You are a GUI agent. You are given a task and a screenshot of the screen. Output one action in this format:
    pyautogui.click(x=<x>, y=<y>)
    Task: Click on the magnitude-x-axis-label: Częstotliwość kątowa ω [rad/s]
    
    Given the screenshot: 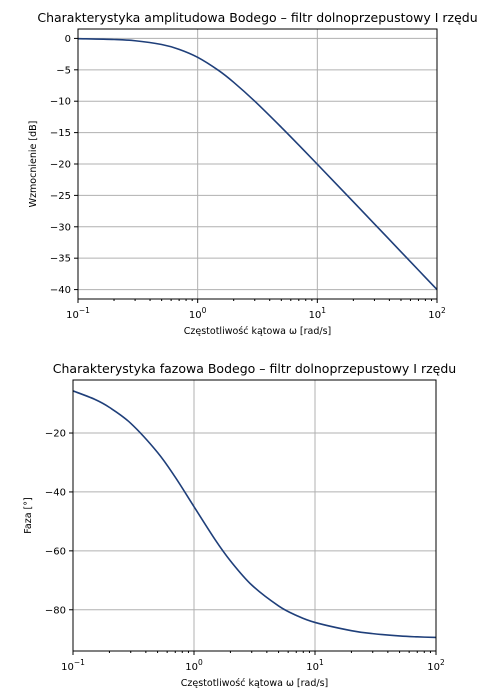 What is the action you would take?
    pyautogui.click(x=258, y=331)
    